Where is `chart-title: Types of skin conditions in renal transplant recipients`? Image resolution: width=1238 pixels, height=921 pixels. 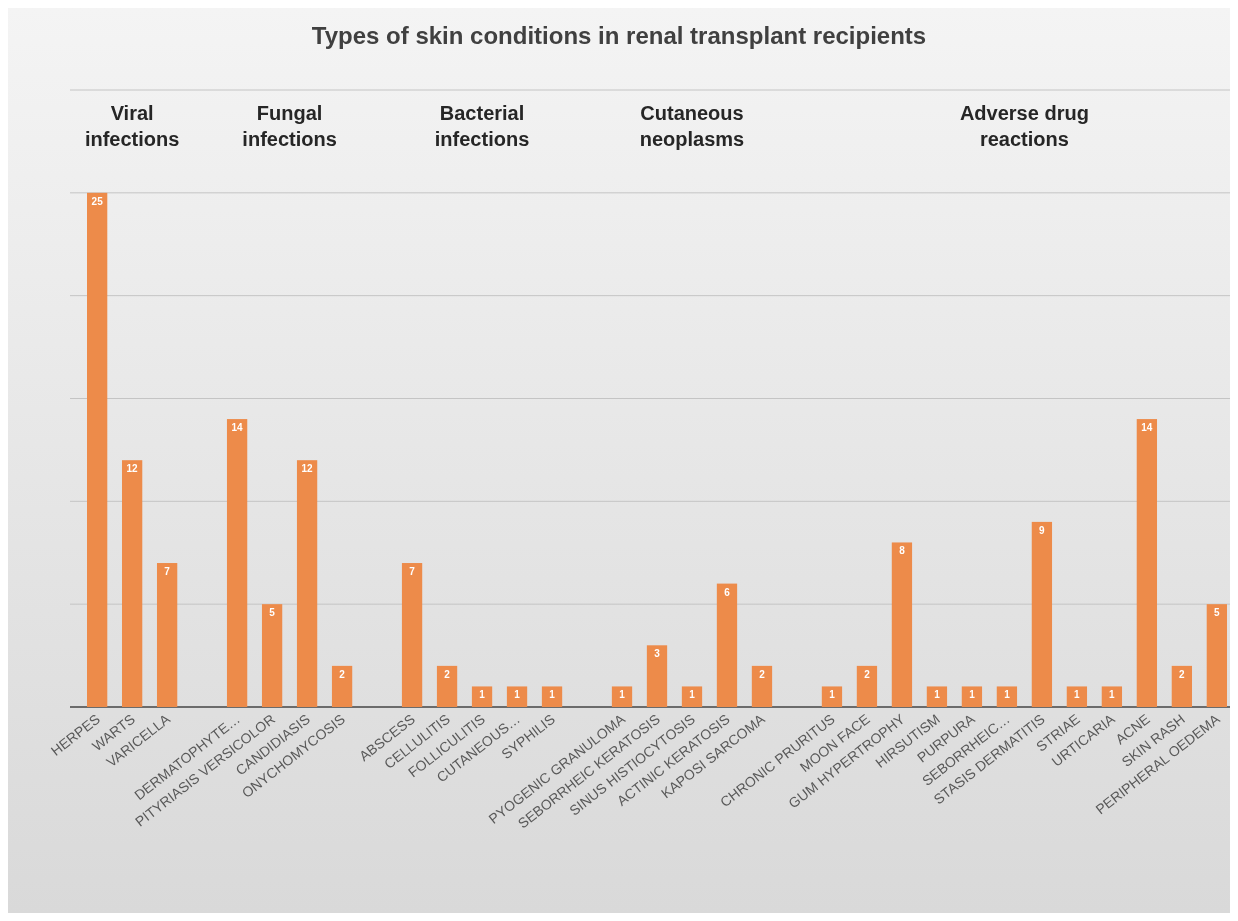 chart-title: Types of skin conditions in renal transplant recipients is located at coordinates (619, 35).